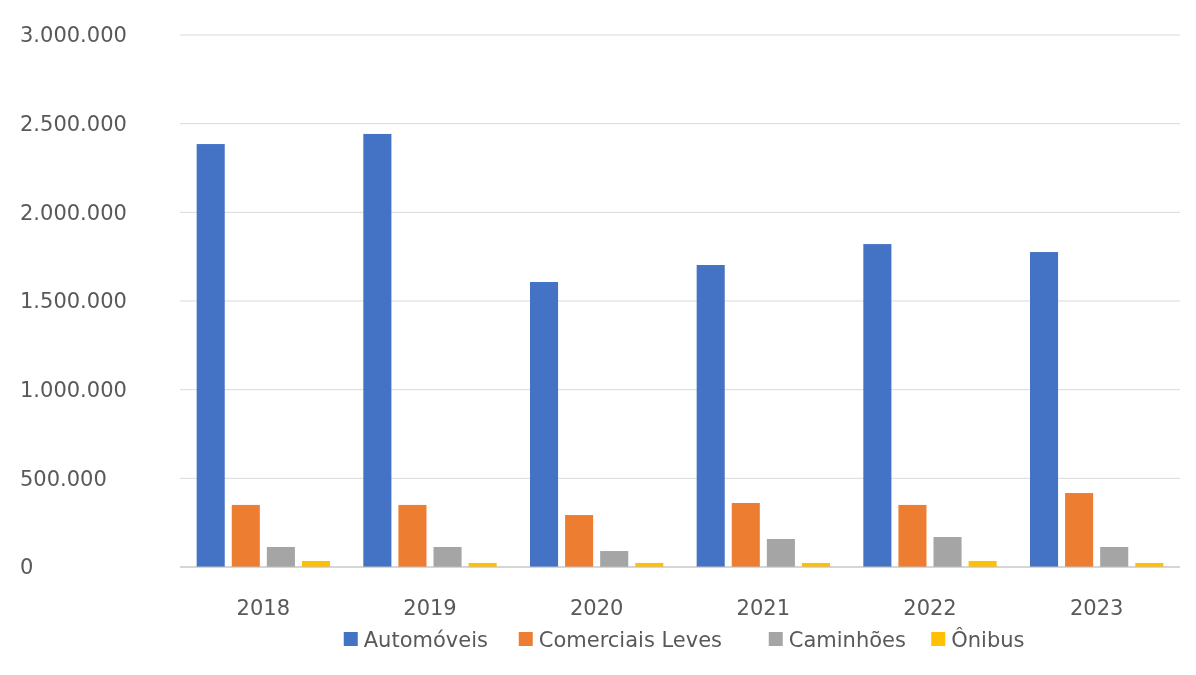  What do you see at coordinates (763, 608) in the screenshot?
I see `x-tick-label: 2021` at bounding box center [763, 608].